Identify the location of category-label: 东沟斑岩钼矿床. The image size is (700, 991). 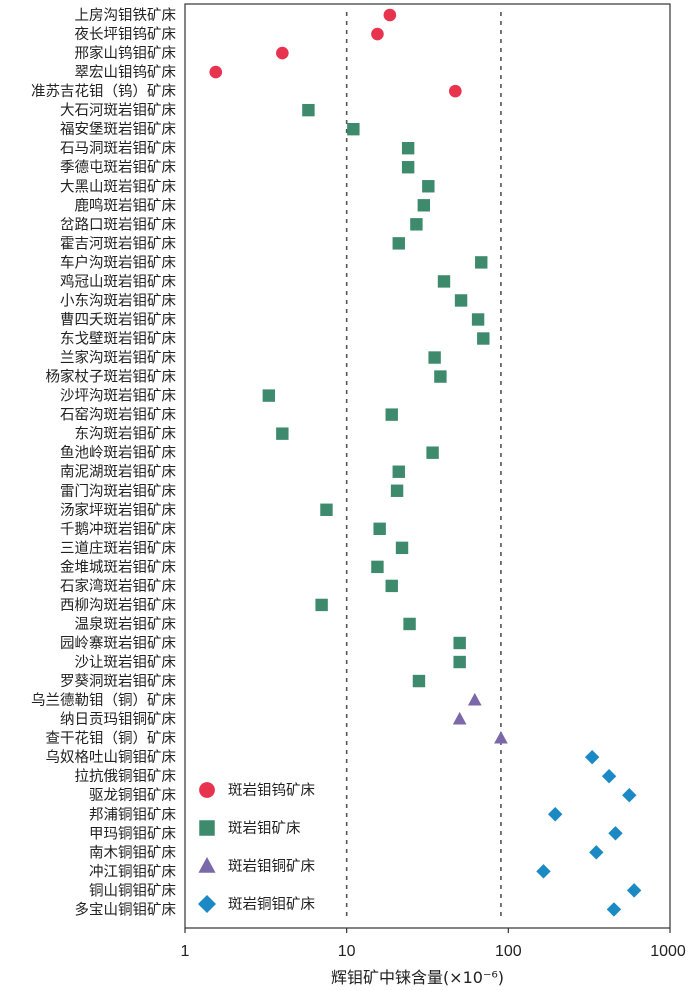
(126, 434).